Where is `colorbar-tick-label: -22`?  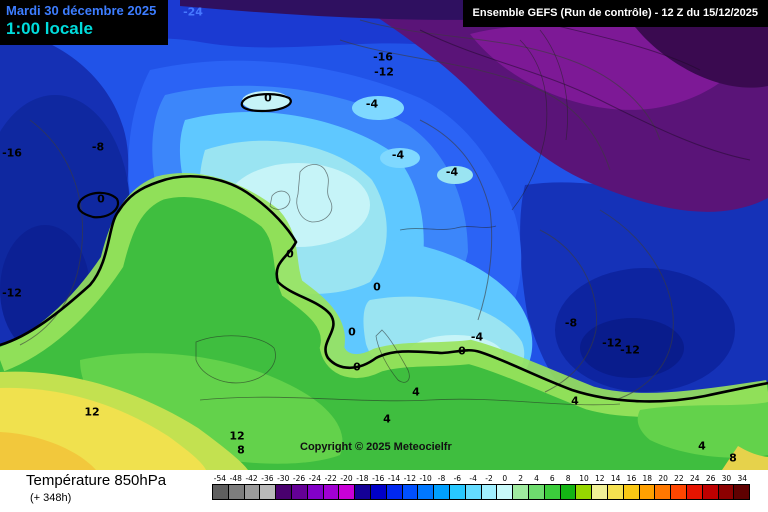
colorbar-tick-label: -22 is located at coordinates (330, 478).